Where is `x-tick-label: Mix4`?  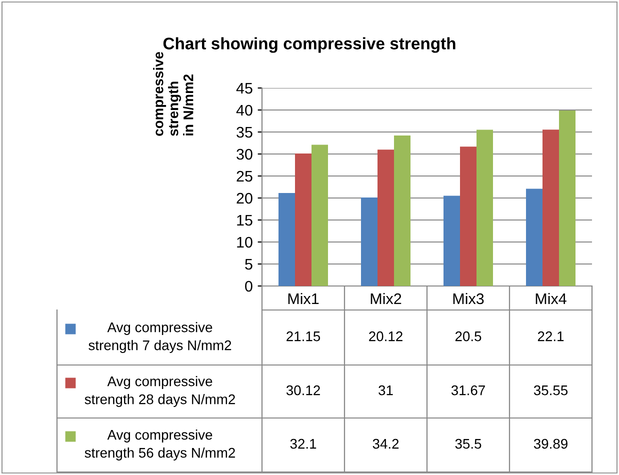
x-tick-label: Mix4 is located at coordinates (551, 298).